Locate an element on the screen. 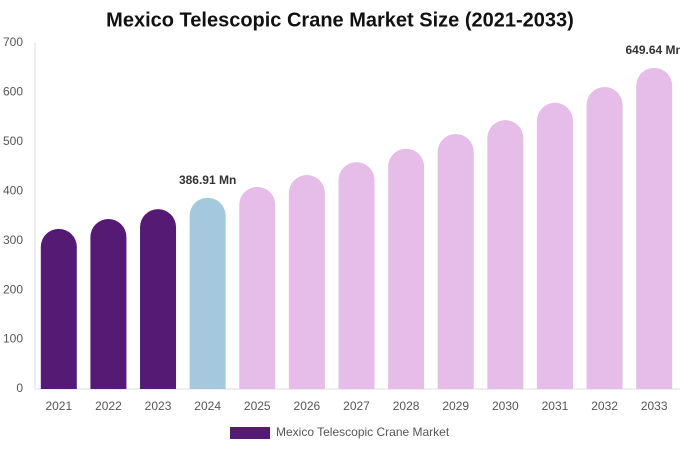 The image size is (680, 450). x-tick-label: 2028 is located at coordinates (406, 406).